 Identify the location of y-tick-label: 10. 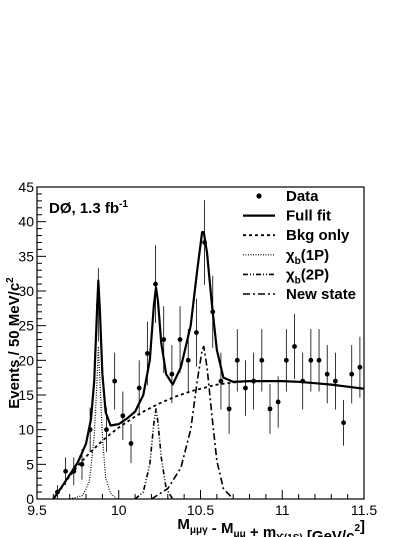
(26, 430).